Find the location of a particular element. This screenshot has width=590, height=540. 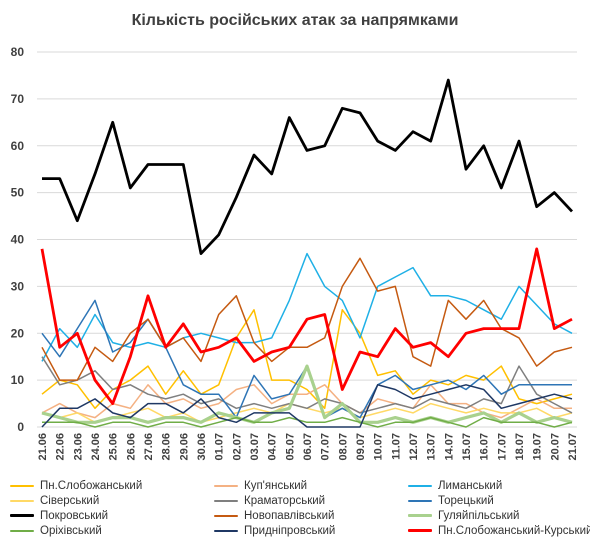

legend-label: Придніпровський is located at coordinates (290, 530).